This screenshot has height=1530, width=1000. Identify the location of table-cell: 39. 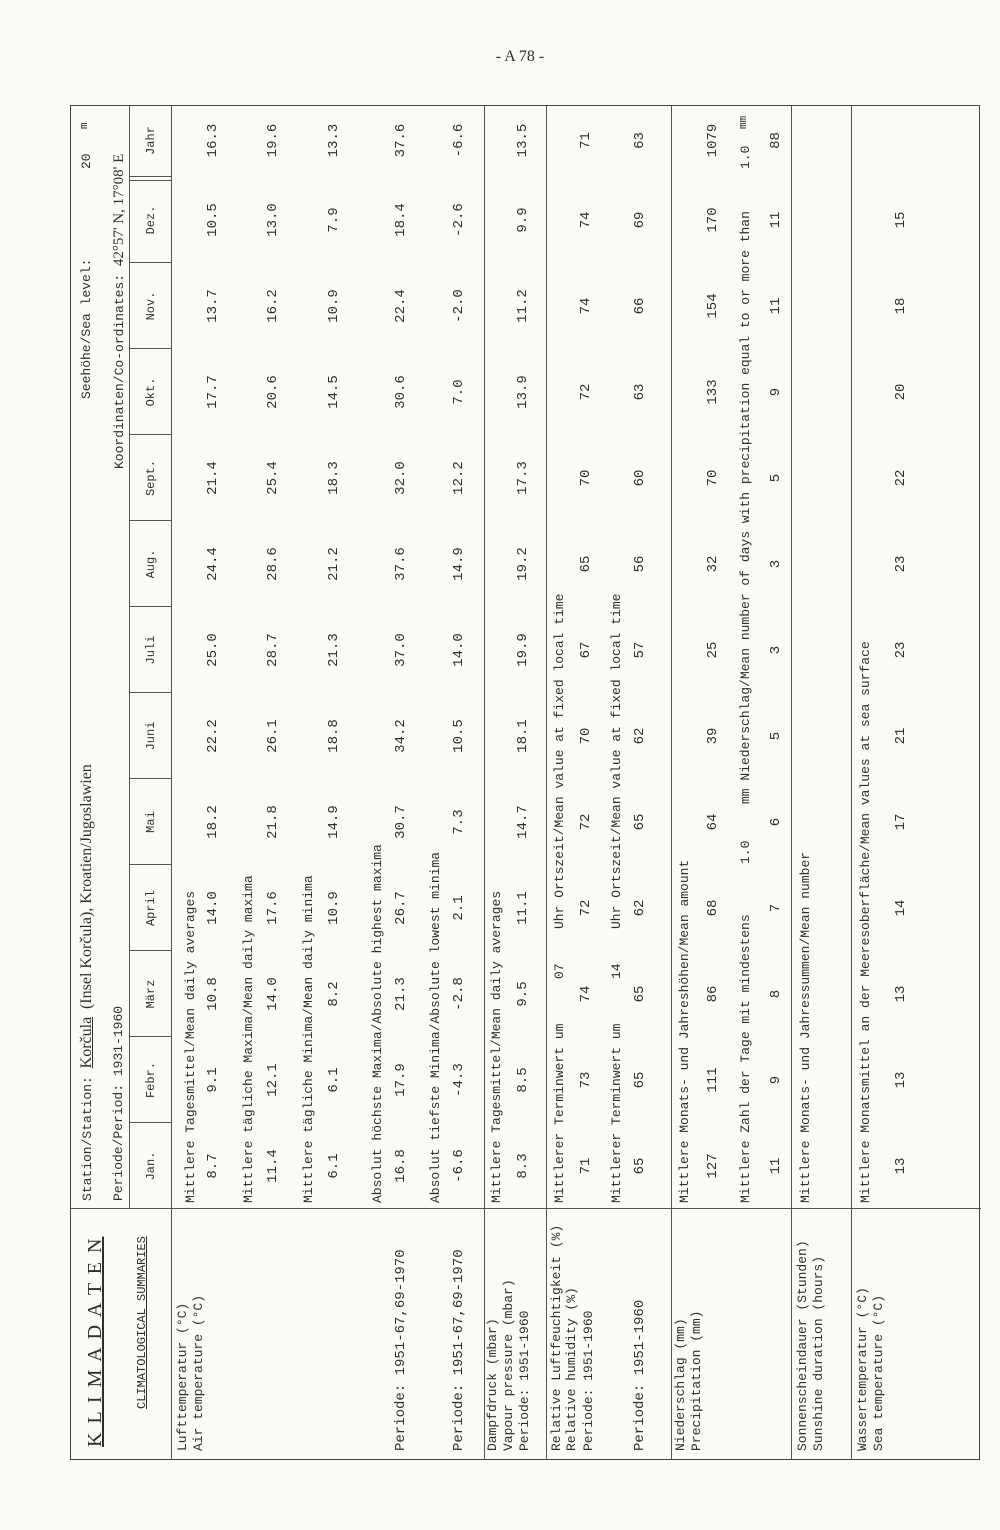
(713, 736).